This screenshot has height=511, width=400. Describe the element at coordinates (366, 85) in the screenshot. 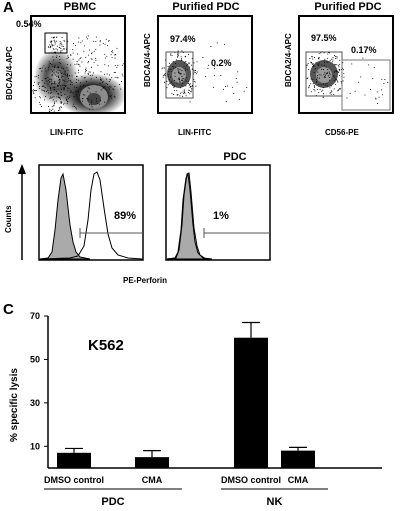

I see `plot-a3-gate-cd56` at that location.